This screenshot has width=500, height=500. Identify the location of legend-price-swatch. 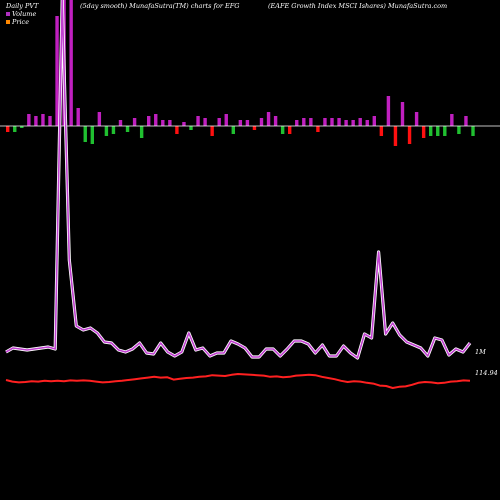
(8, 22).